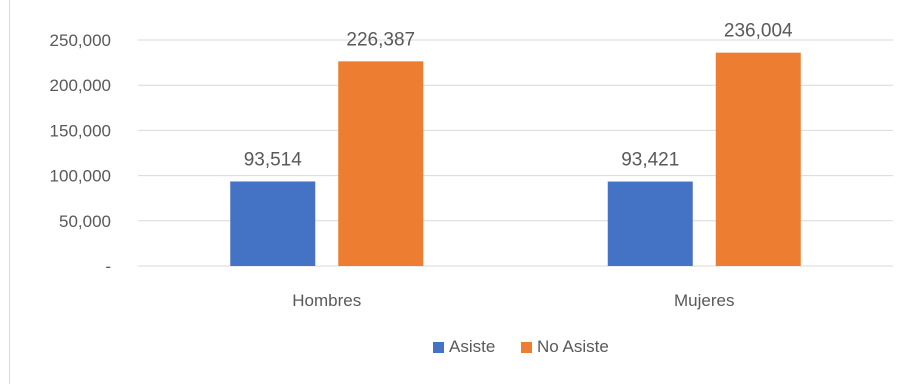 The width and height of the screenshot is (909, 389). I want to click on y-tick-label: 50,000, so click(85, 221).